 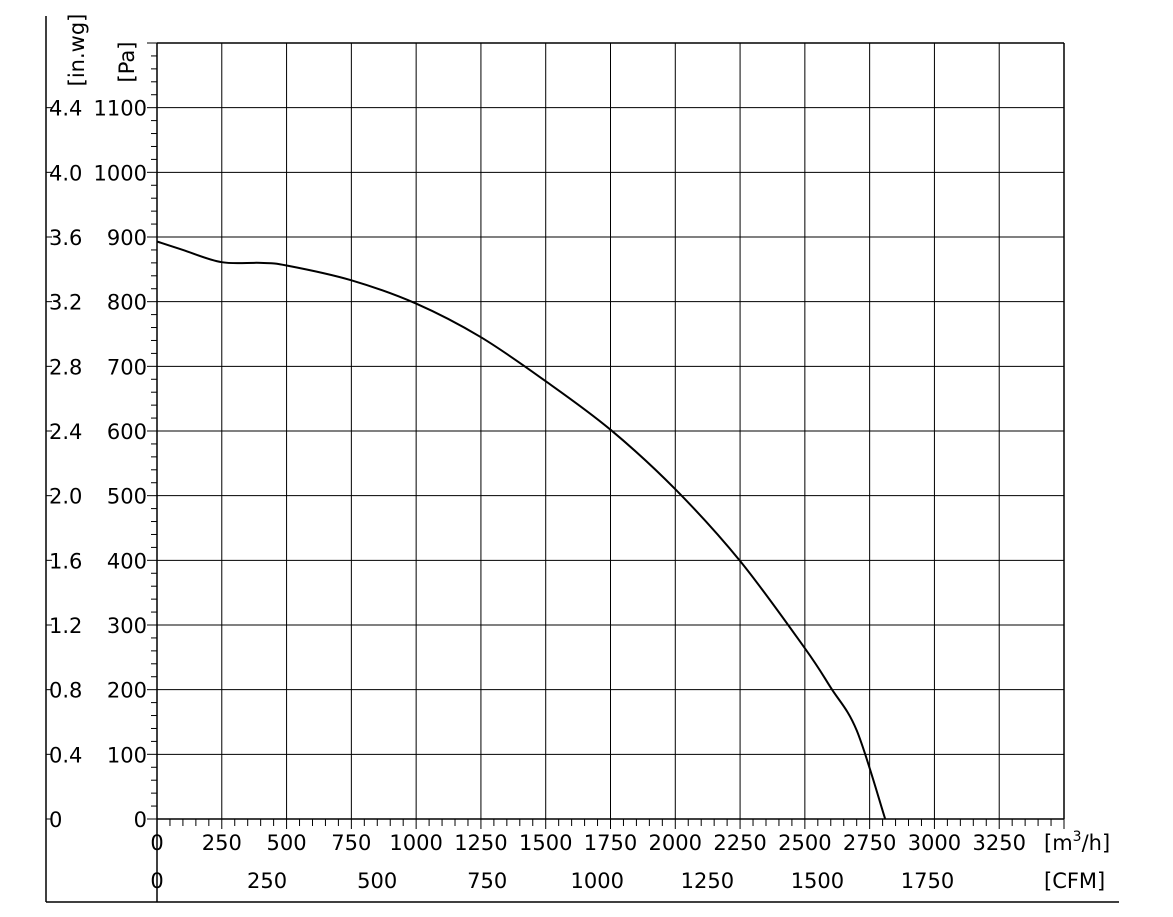 I want to click on y-tick-label-inwg: 2.4, so click(x=65, y=432).